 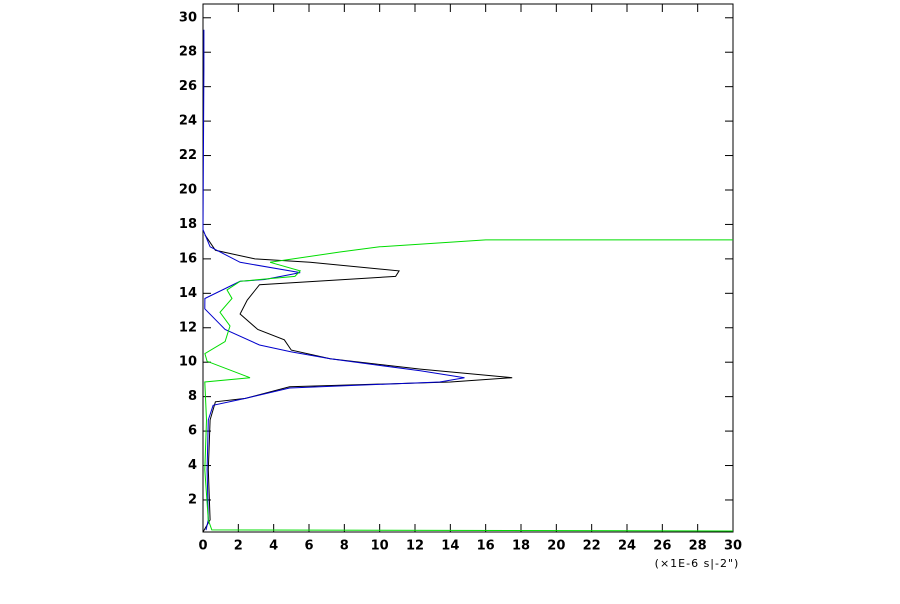 What do you see at coordinates (627, 546) in the screenshot?
I see `x-tick-label: 24` at bounding box center [627, 546].